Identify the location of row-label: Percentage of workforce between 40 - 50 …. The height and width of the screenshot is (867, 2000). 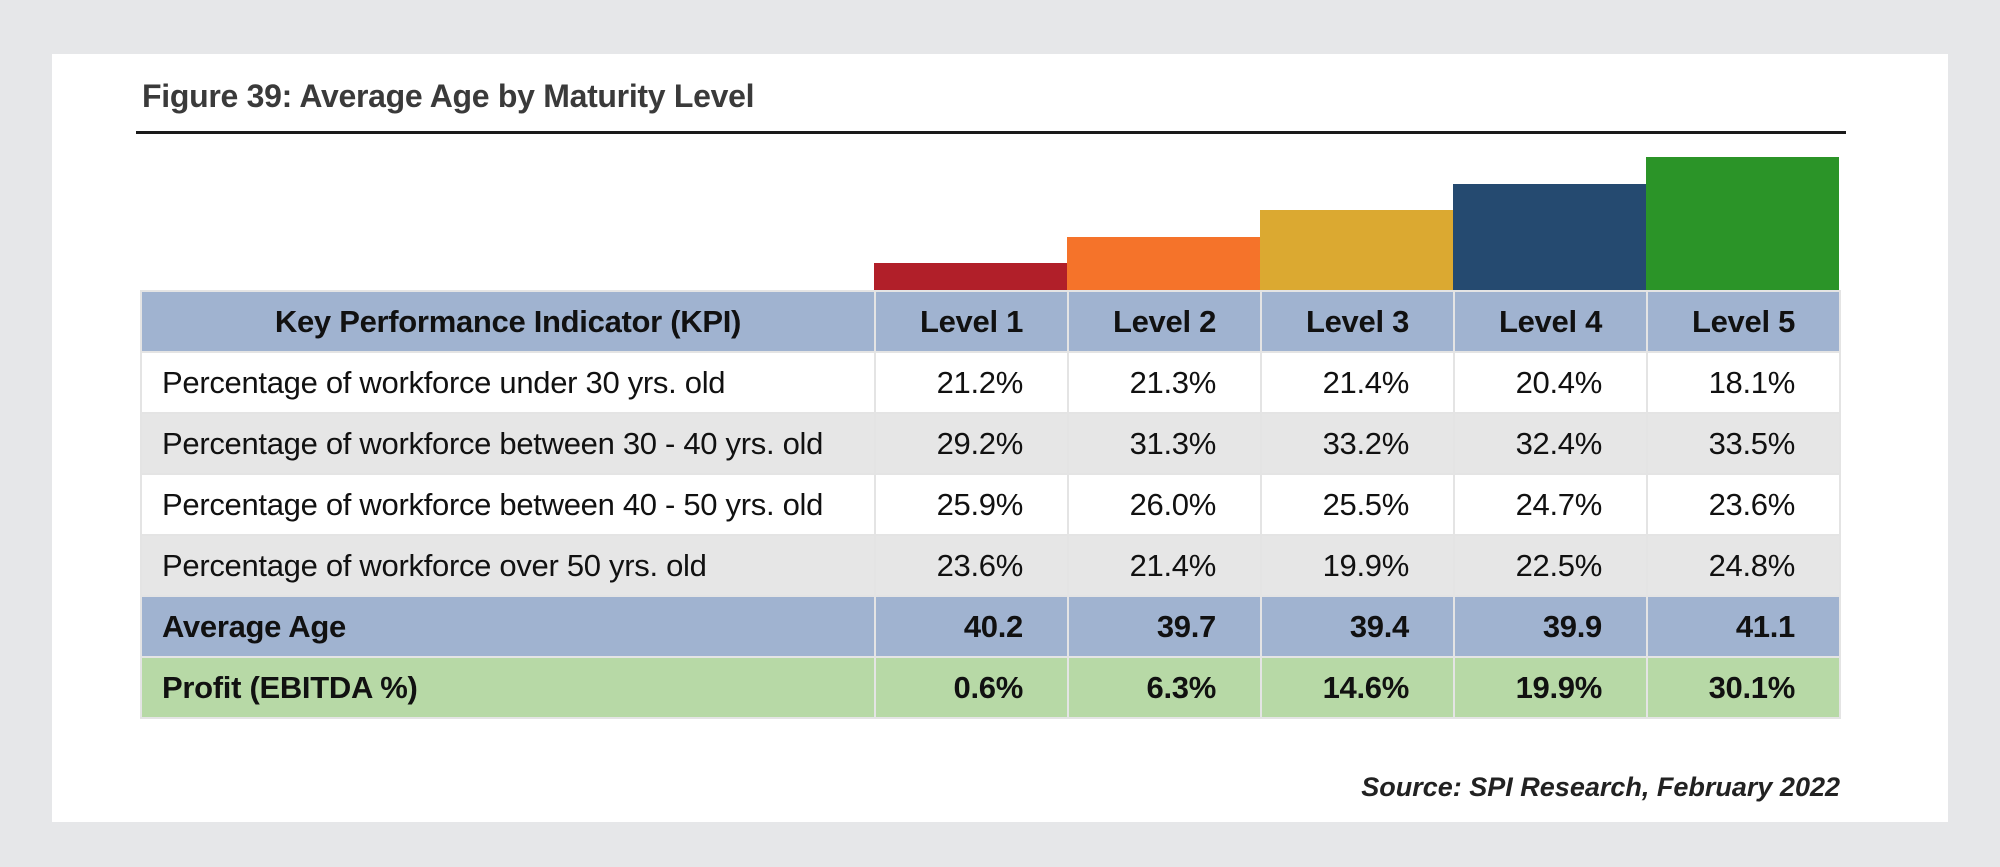
(508, 504).